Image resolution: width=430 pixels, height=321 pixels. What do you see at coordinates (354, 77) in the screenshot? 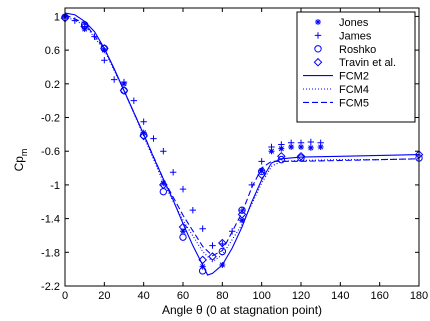
I see `legend-label: FCM2` at bounding box center [354, 77].